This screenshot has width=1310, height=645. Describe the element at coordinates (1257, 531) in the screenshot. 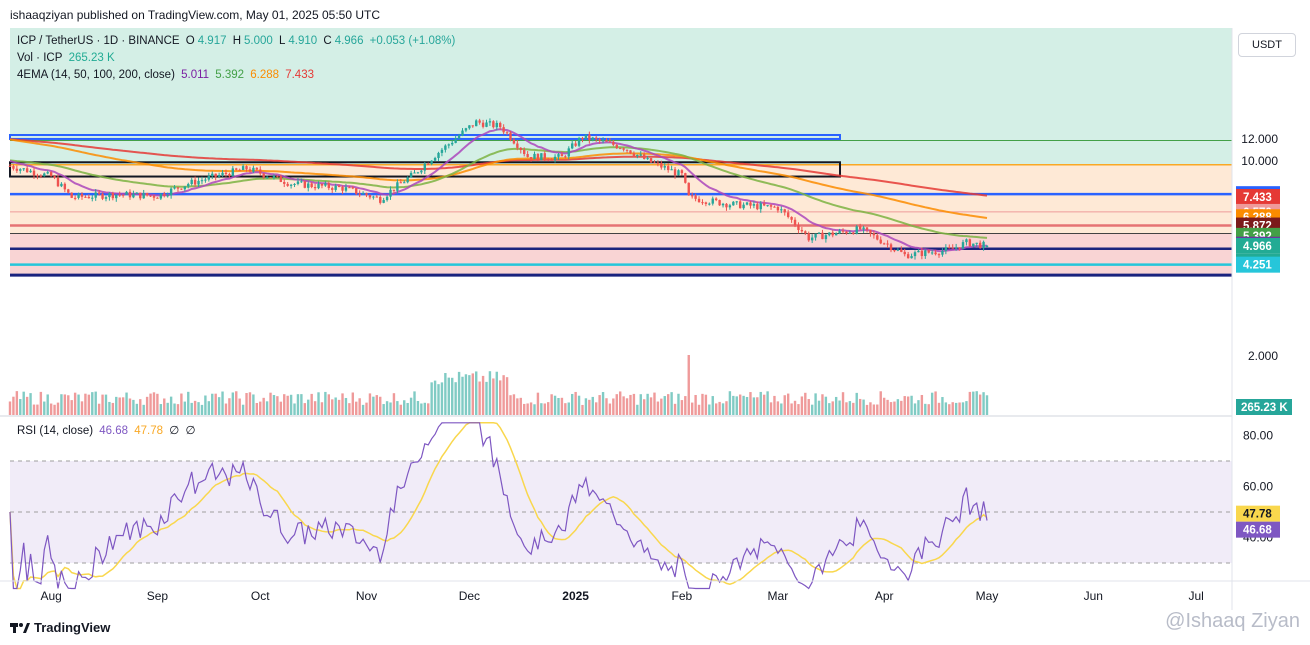

I see `rsi-badge-label: 46.68` at that location.